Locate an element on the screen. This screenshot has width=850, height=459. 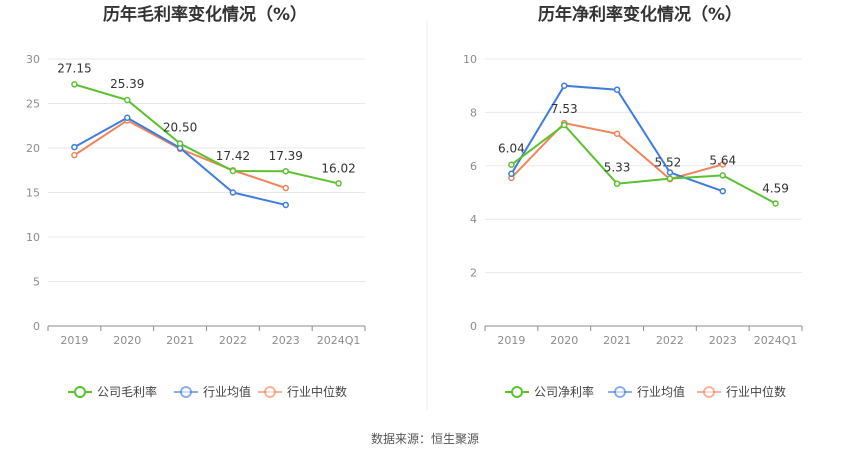
y-tick-label: 6 is located at coordinates (473, 166).